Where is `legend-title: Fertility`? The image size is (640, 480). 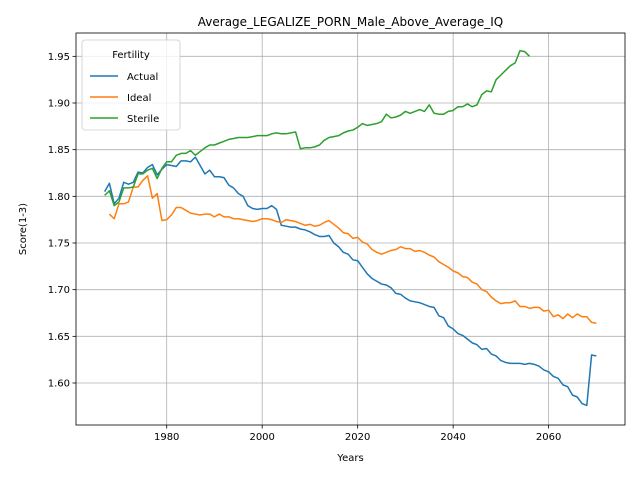
legend-title: Fertility is located at coordinates (131, 55).